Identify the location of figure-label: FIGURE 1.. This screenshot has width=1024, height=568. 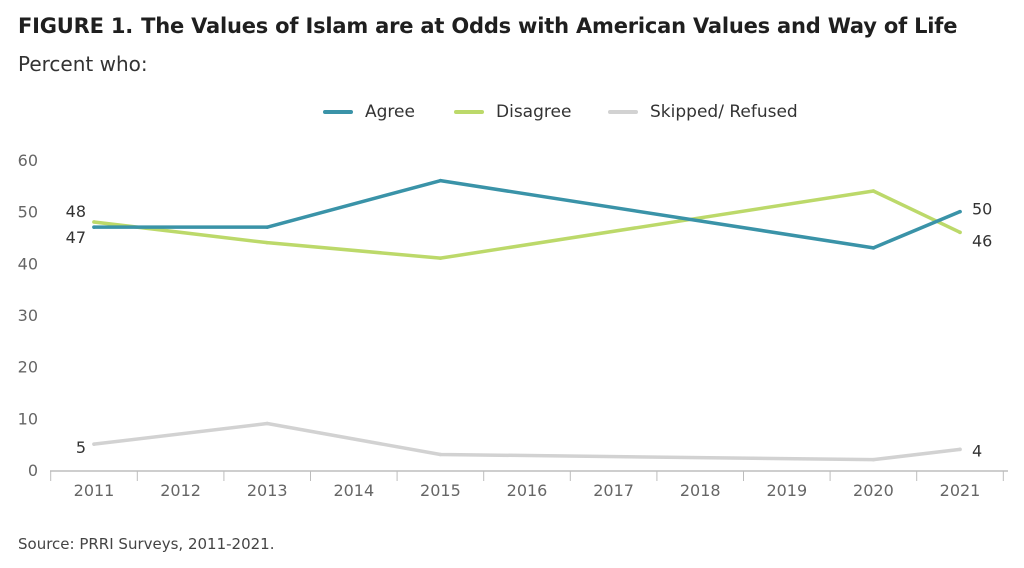
(76, 26).